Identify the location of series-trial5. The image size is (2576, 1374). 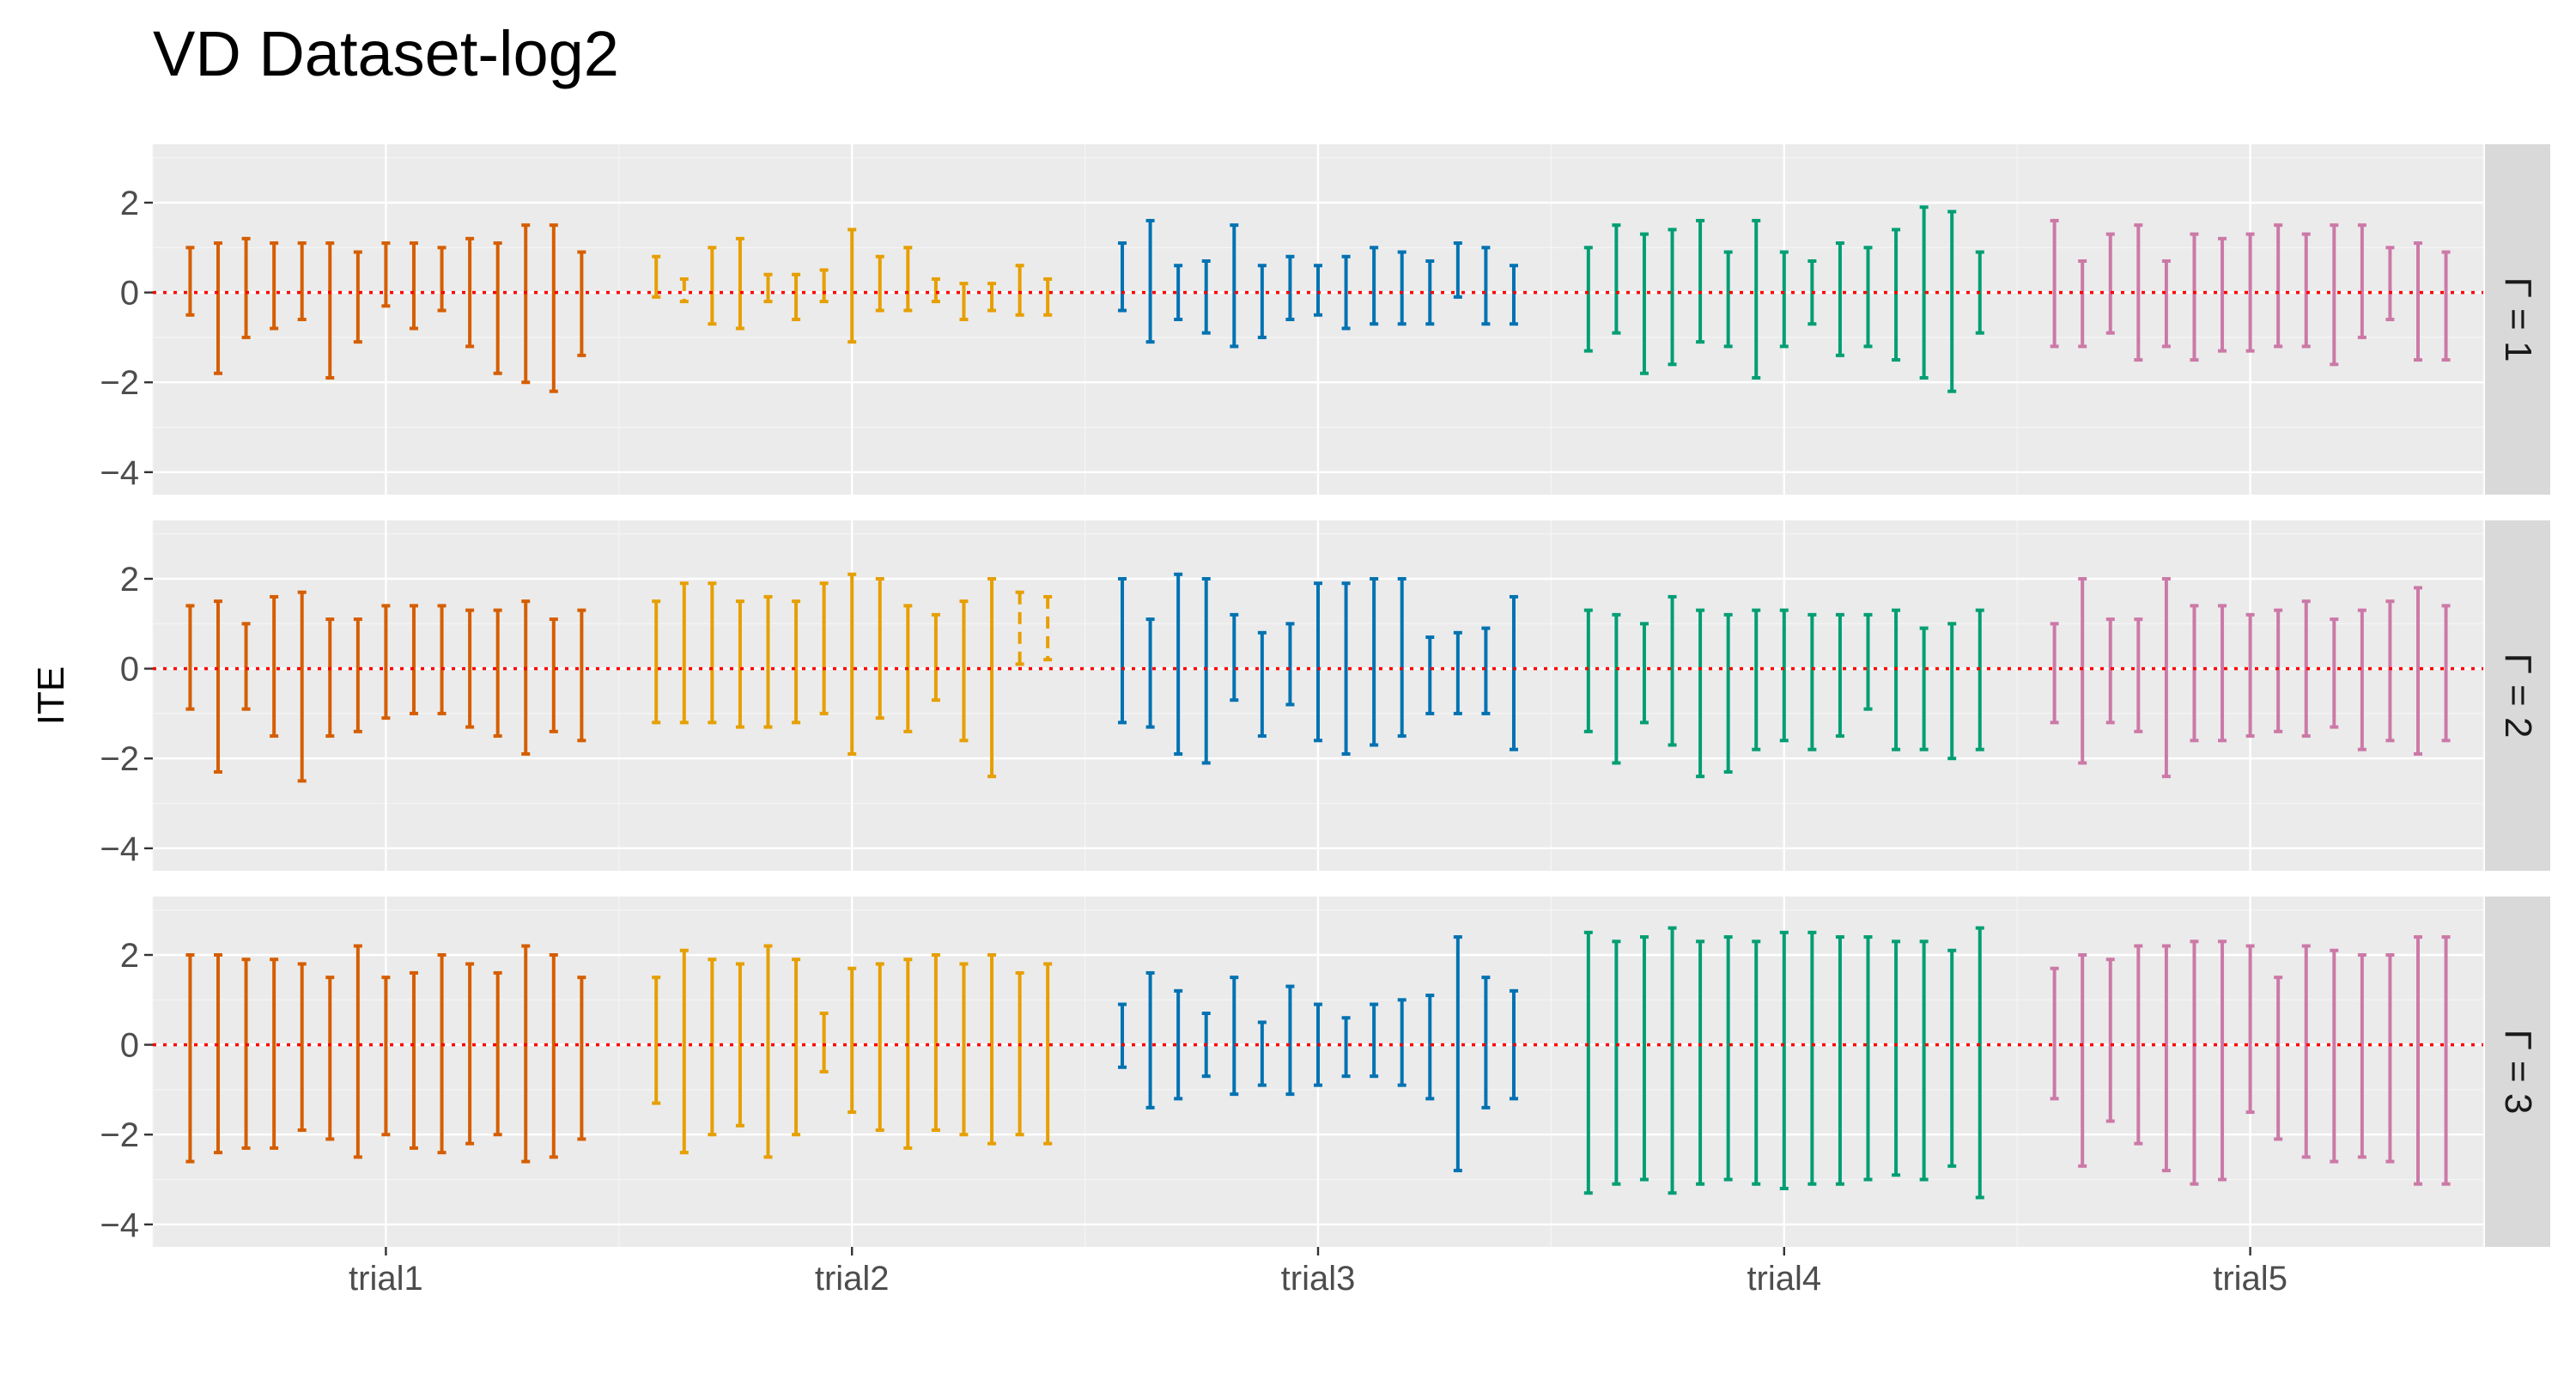
(2251, 1060).